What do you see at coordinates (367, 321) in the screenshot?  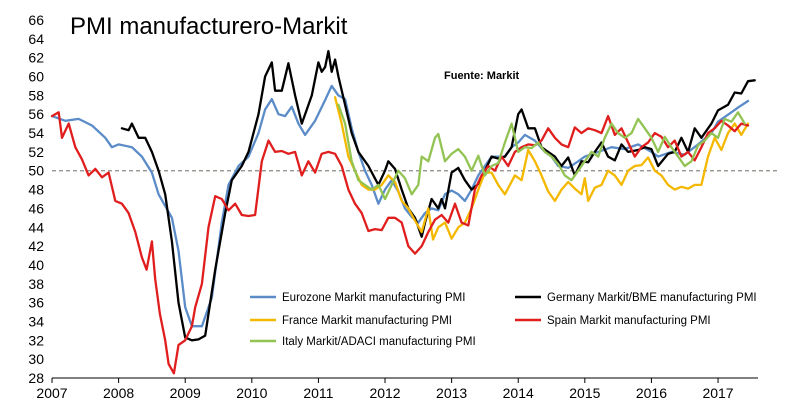 I see `legend-label-2: France Markit manufacturing PMI` at bounding box center [367, 321].